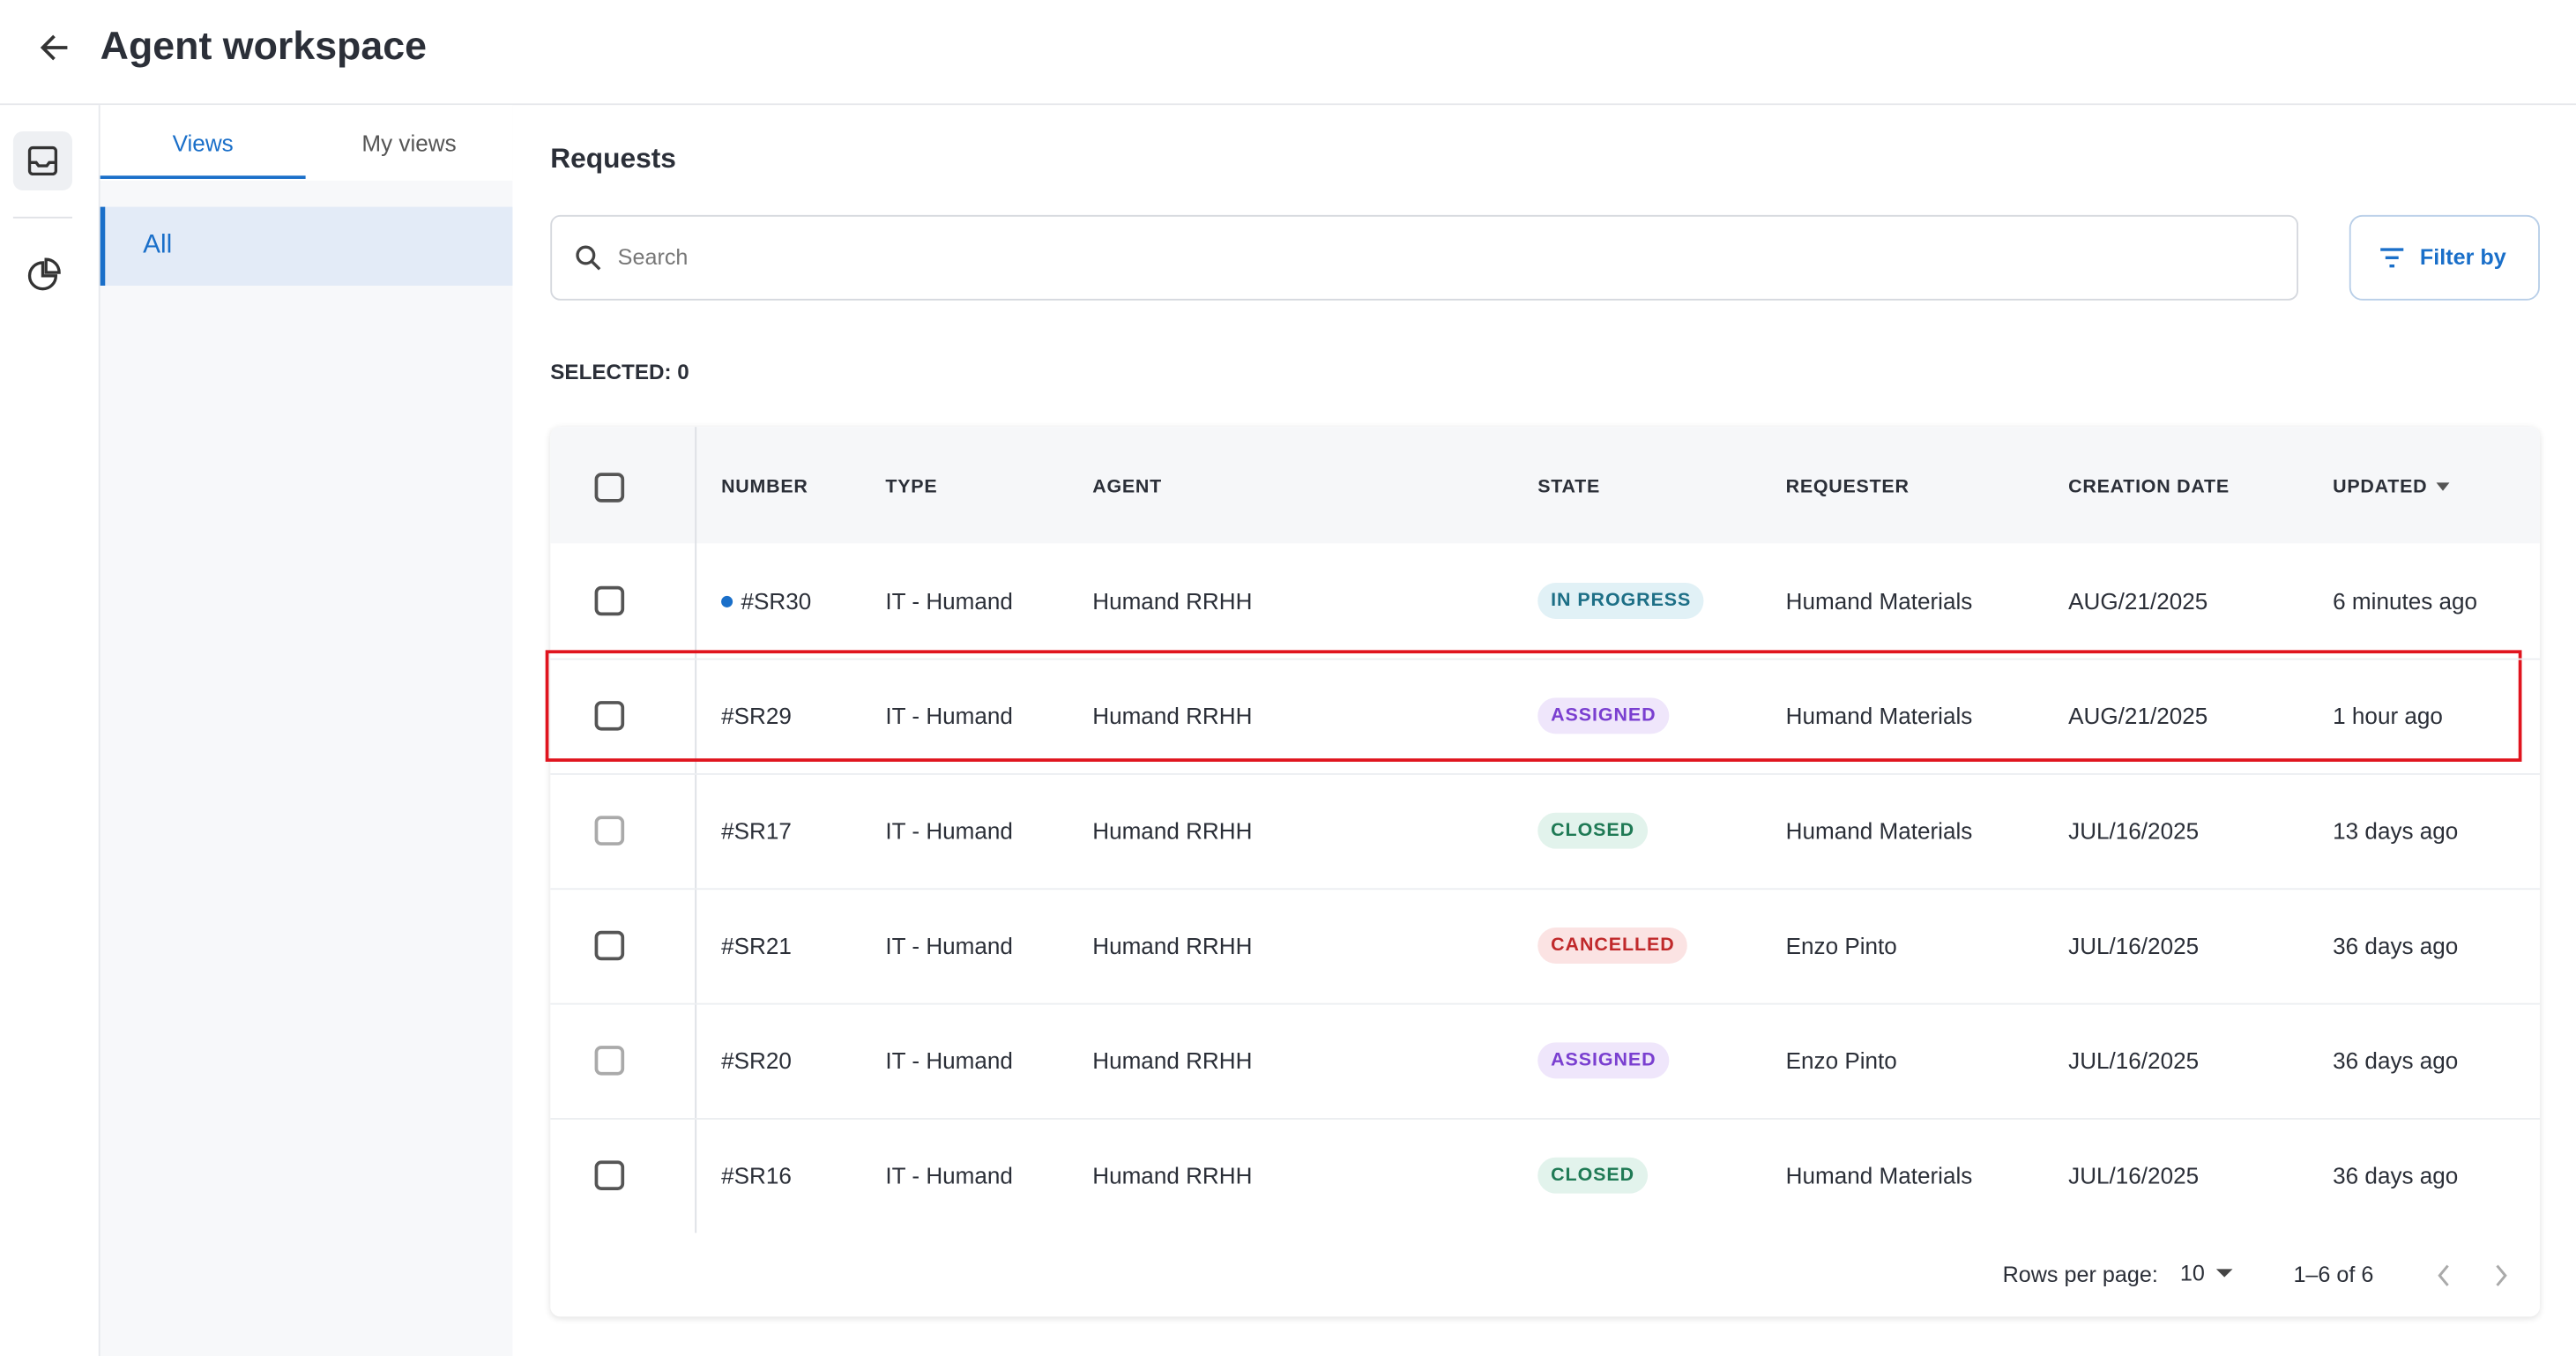  I want to click on view-item: All, so click(307, 246).